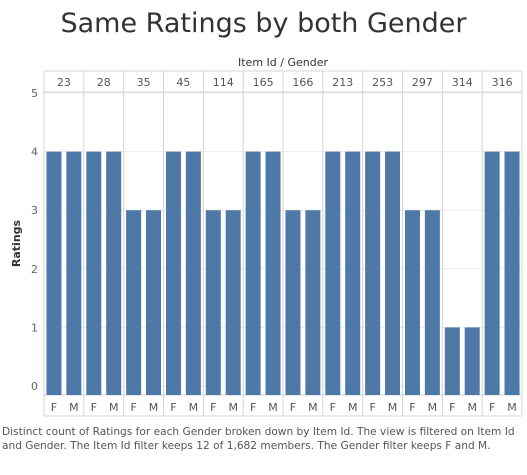 The width and height of the screenshot is (527, 475). Describe the element at coordinates (462, 82) in the screenshot. I see `item-id-label: 314` at that location.